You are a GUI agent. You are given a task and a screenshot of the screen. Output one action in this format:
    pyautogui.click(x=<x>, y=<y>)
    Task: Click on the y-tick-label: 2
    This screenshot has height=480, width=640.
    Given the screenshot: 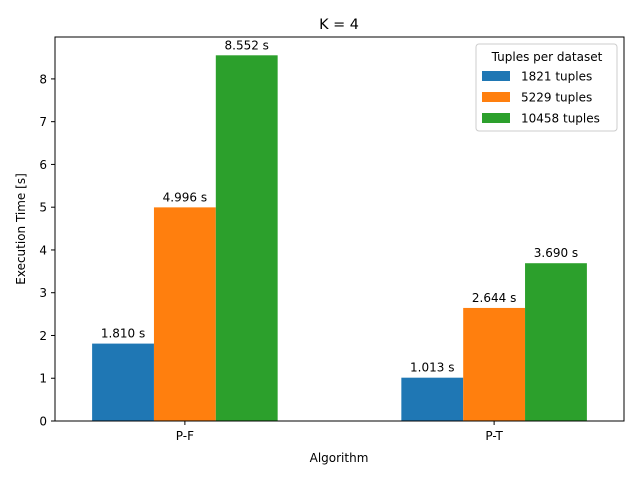 What is the action you would take?
    pyautogui.click(x=43, y=336)
    